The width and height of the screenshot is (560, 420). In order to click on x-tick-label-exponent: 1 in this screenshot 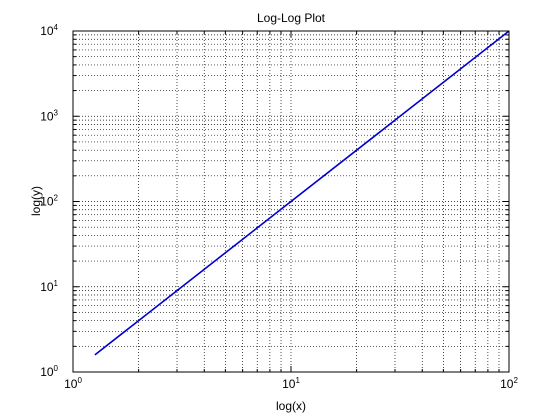, I will do `click(297, 380)`.